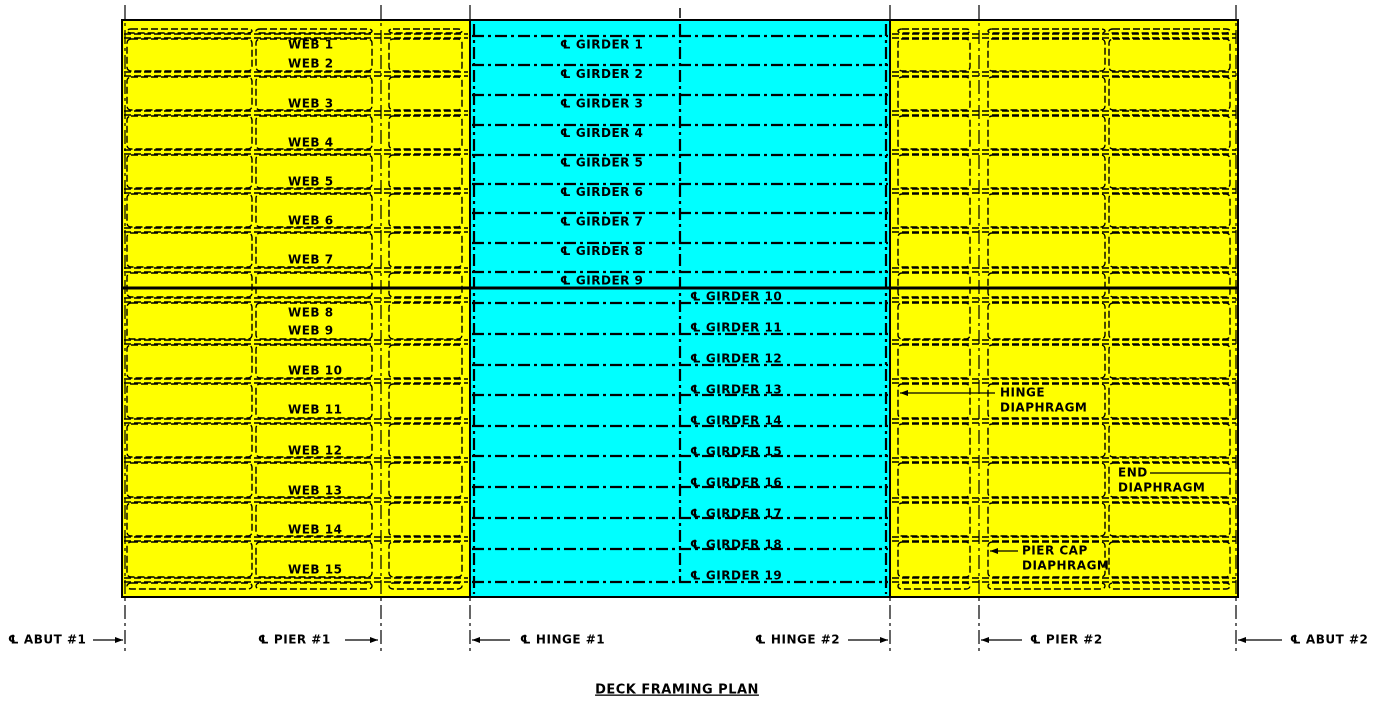 Image resolution: width=1376 pixels, height=707 pixels. What do you see at coordinates (601, 222) in the screenshot?
I see `girder-label: ℄ GIRDER 7` at bounding box center [601, 222].